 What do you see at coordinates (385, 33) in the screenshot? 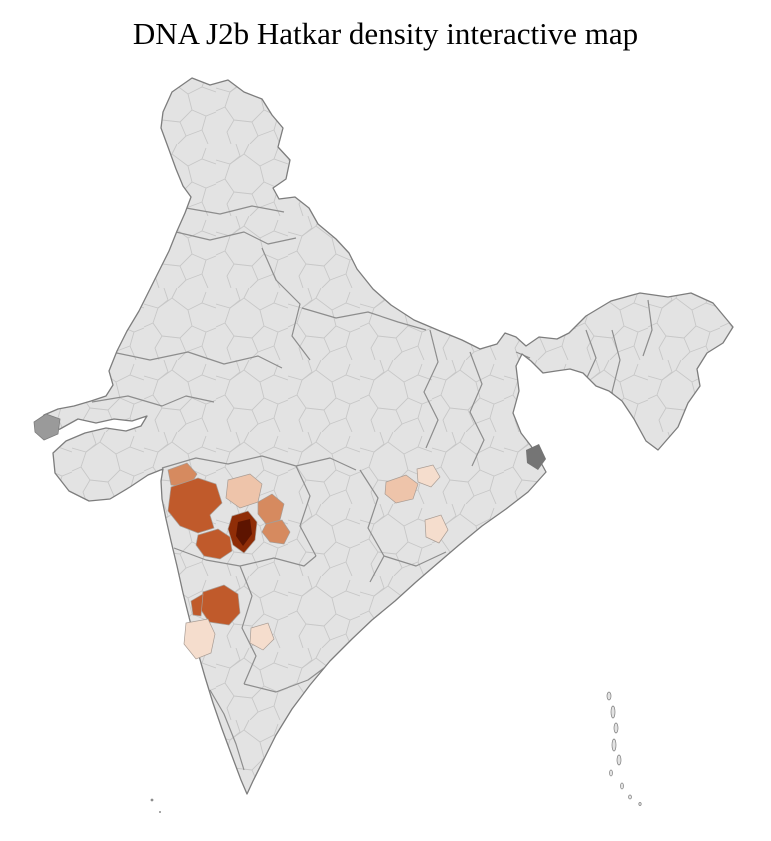
I see `page-title: DNA J2b Hatkar density interactive map` at bounding box center [385, 33].